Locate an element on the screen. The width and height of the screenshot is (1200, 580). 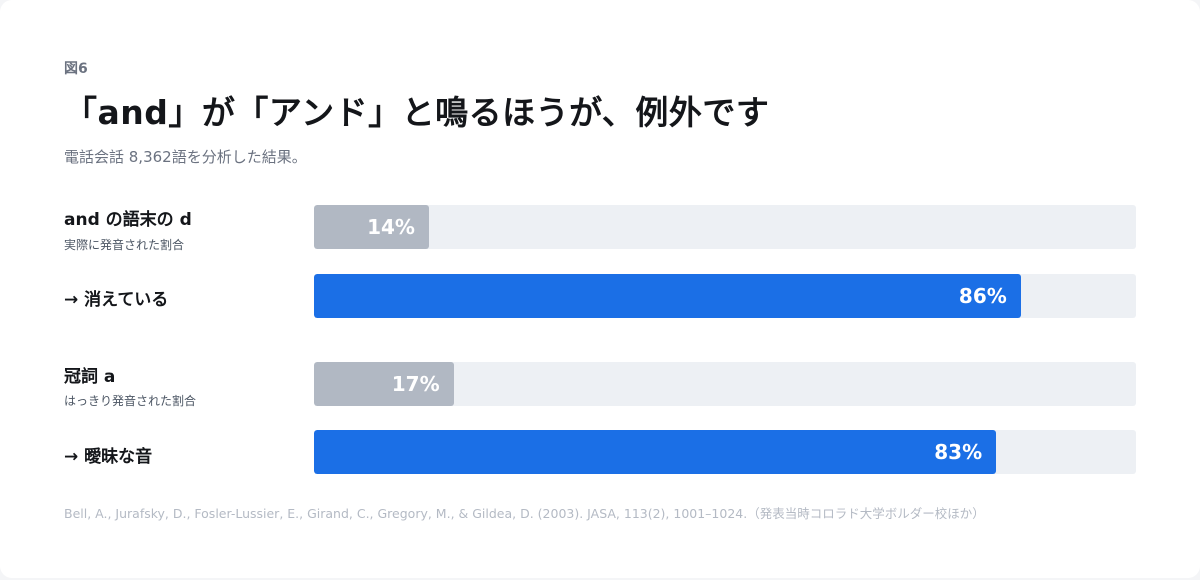
bar-and-dropped is located at coordinates (667, 296).